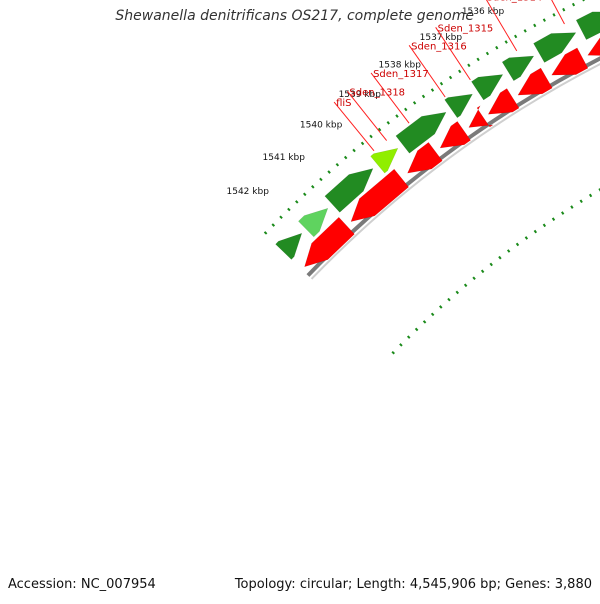  What do you see at coordinates (284, 158) in the screenshot?
I see `tick-label: 1541 kbp` at bounding box center [284, 158].